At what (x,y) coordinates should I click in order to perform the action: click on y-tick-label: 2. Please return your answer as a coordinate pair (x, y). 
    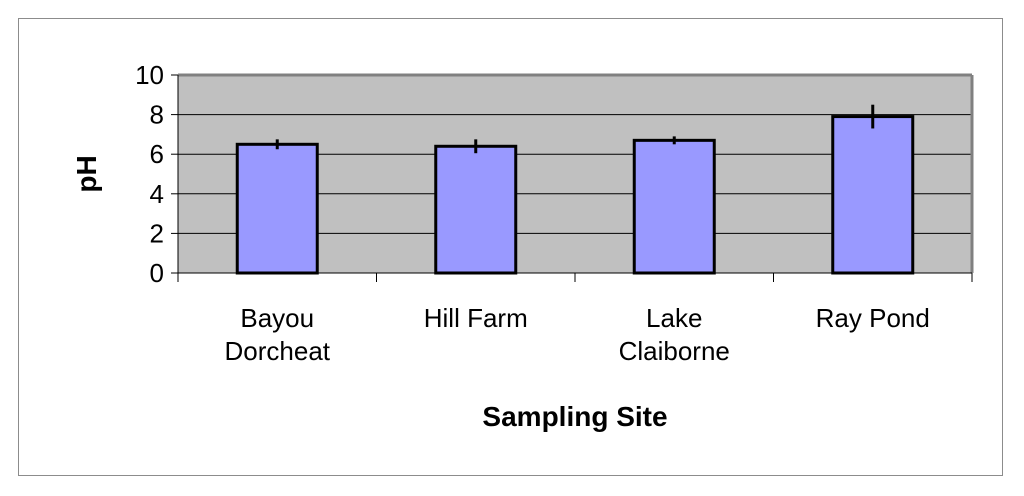
    Looking at the image, I should click on (157, 233).